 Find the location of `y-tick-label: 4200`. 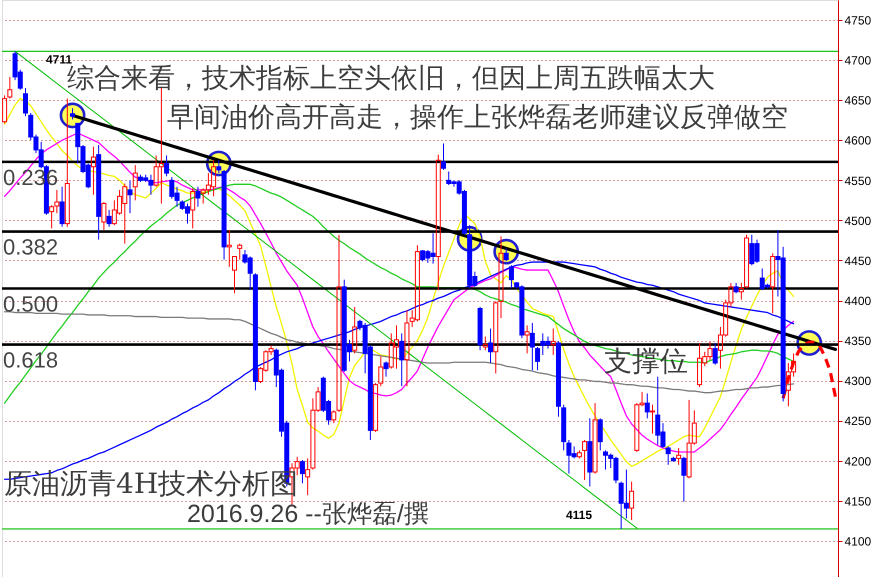

y-tick-label: 4200 is located at coordinates (858, 461).